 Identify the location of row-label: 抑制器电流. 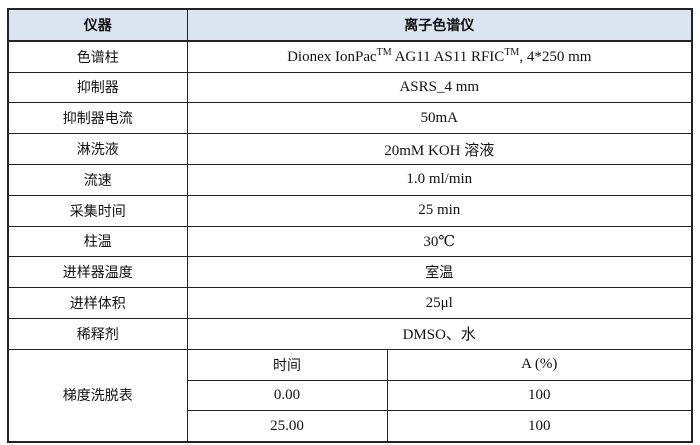
(97, 118).